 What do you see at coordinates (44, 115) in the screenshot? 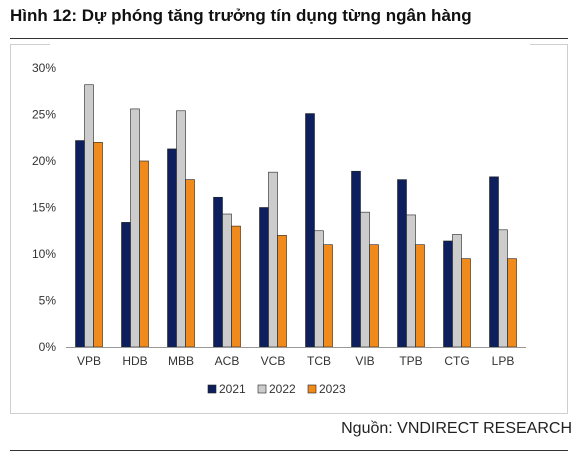
I see `y-tick-label: 25%` at bounding box center [44, 115].